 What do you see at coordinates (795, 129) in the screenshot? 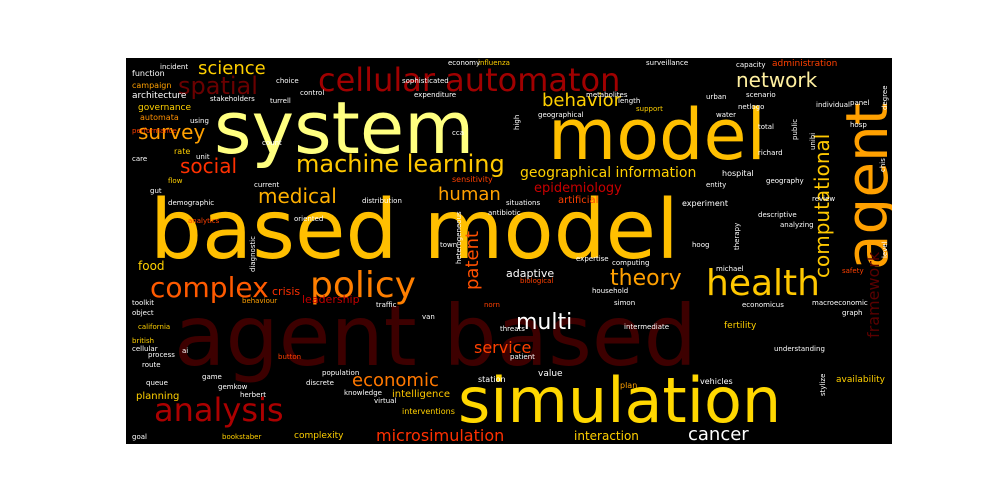
I see `word-public: public` at bounding box center [795, 129].